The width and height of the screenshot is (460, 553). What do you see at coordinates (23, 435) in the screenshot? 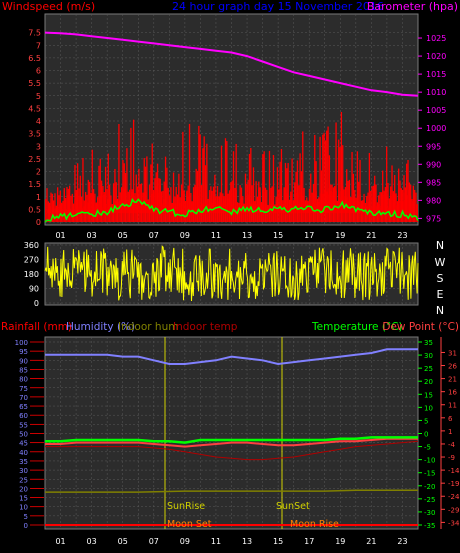
I see `humidity-tick-label: 50` at bounding box center [23, 435].